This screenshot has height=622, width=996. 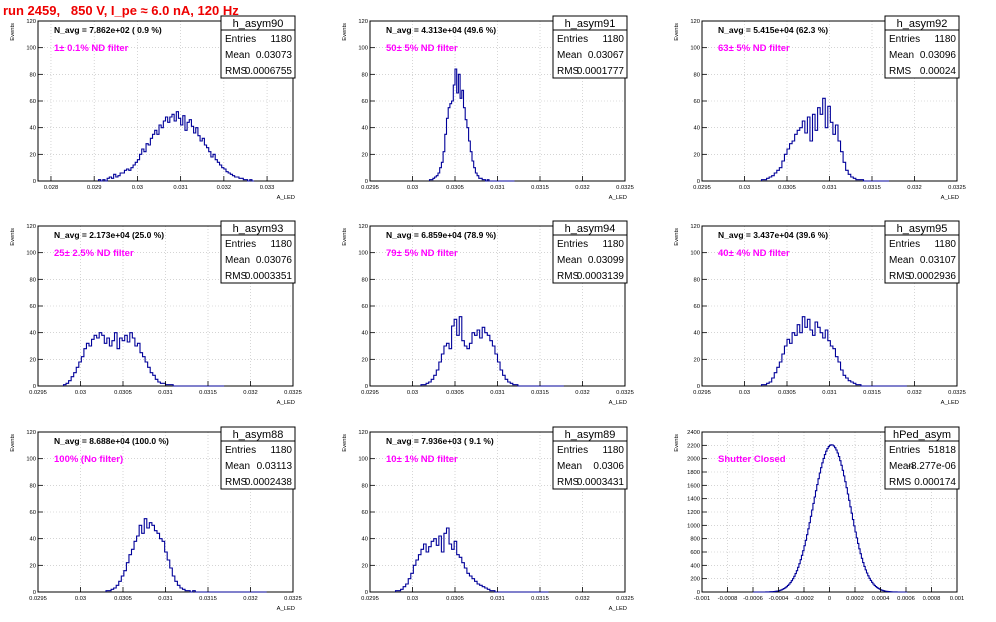 What do you see at coordinates (695, 540) in the screenshot?
I see `y-tick-label: 800` at bounding box center [695, 540].